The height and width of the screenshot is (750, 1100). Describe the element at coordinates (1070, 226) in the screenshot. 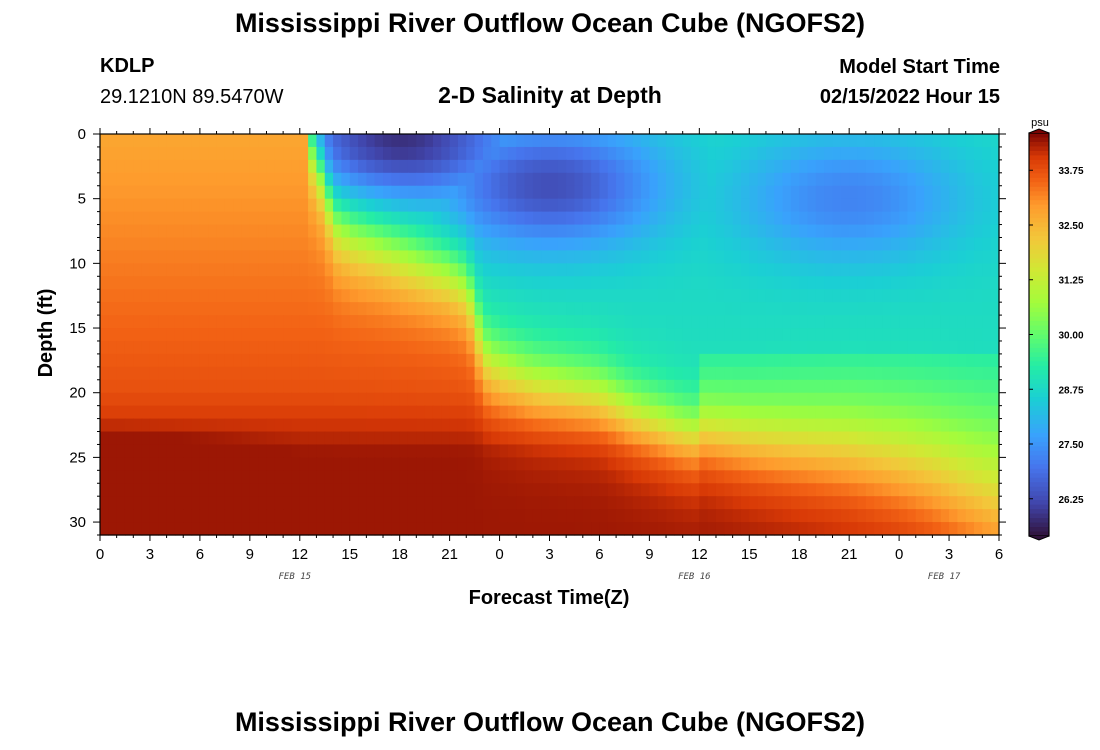

I see `colorbar-label: 32.50` at that location.